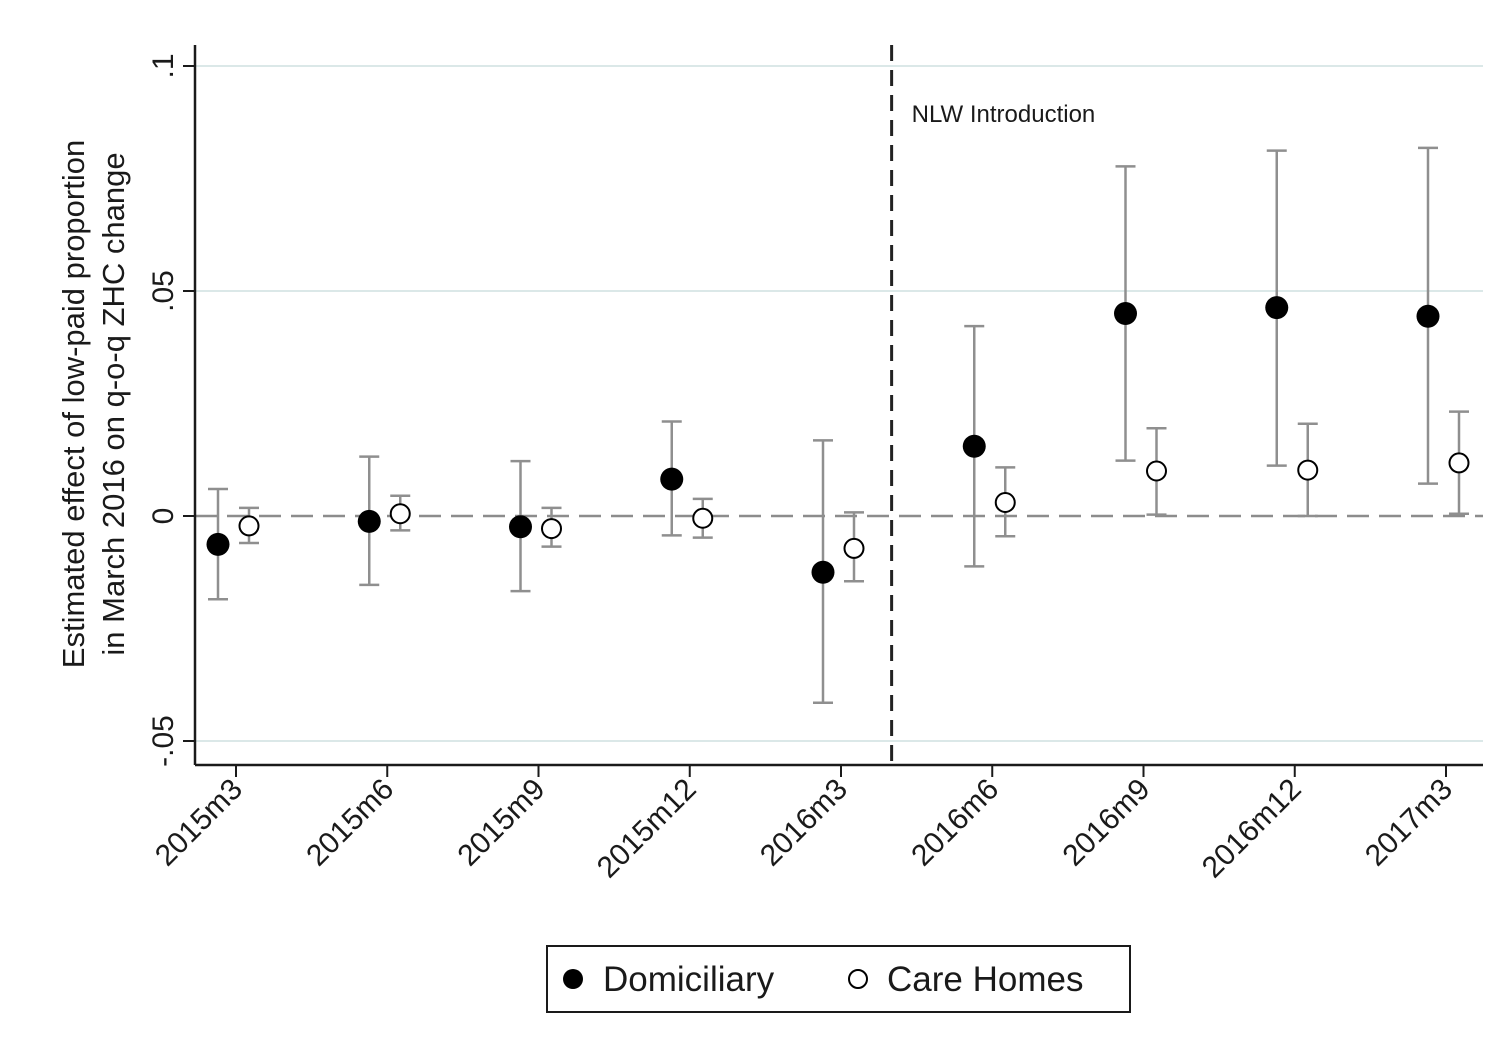 This screenshot has width=1509, height=1059. Describe the element at coordinates (163, 291) in the screenshot. I see `y-tick-label: .05` at that location.